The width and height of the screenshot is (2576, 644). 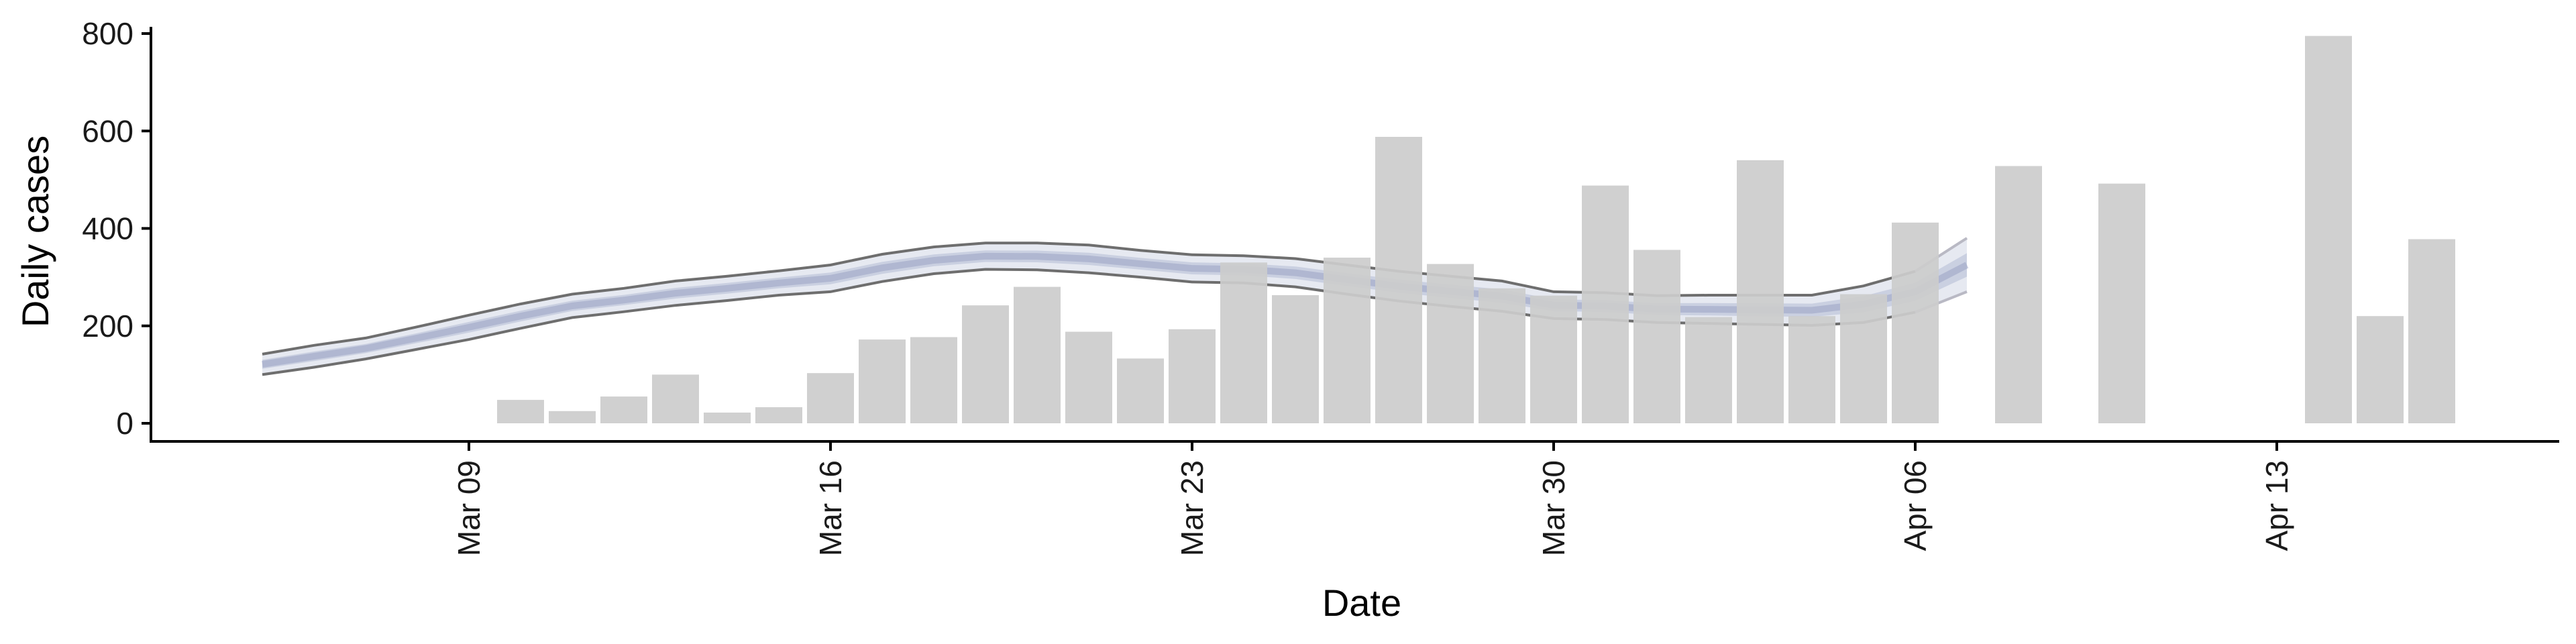 What do you see at coordinates (107, 130) in the screenshot?
I see `y-tick-label-600: 600` at bounding box center [107, 130].